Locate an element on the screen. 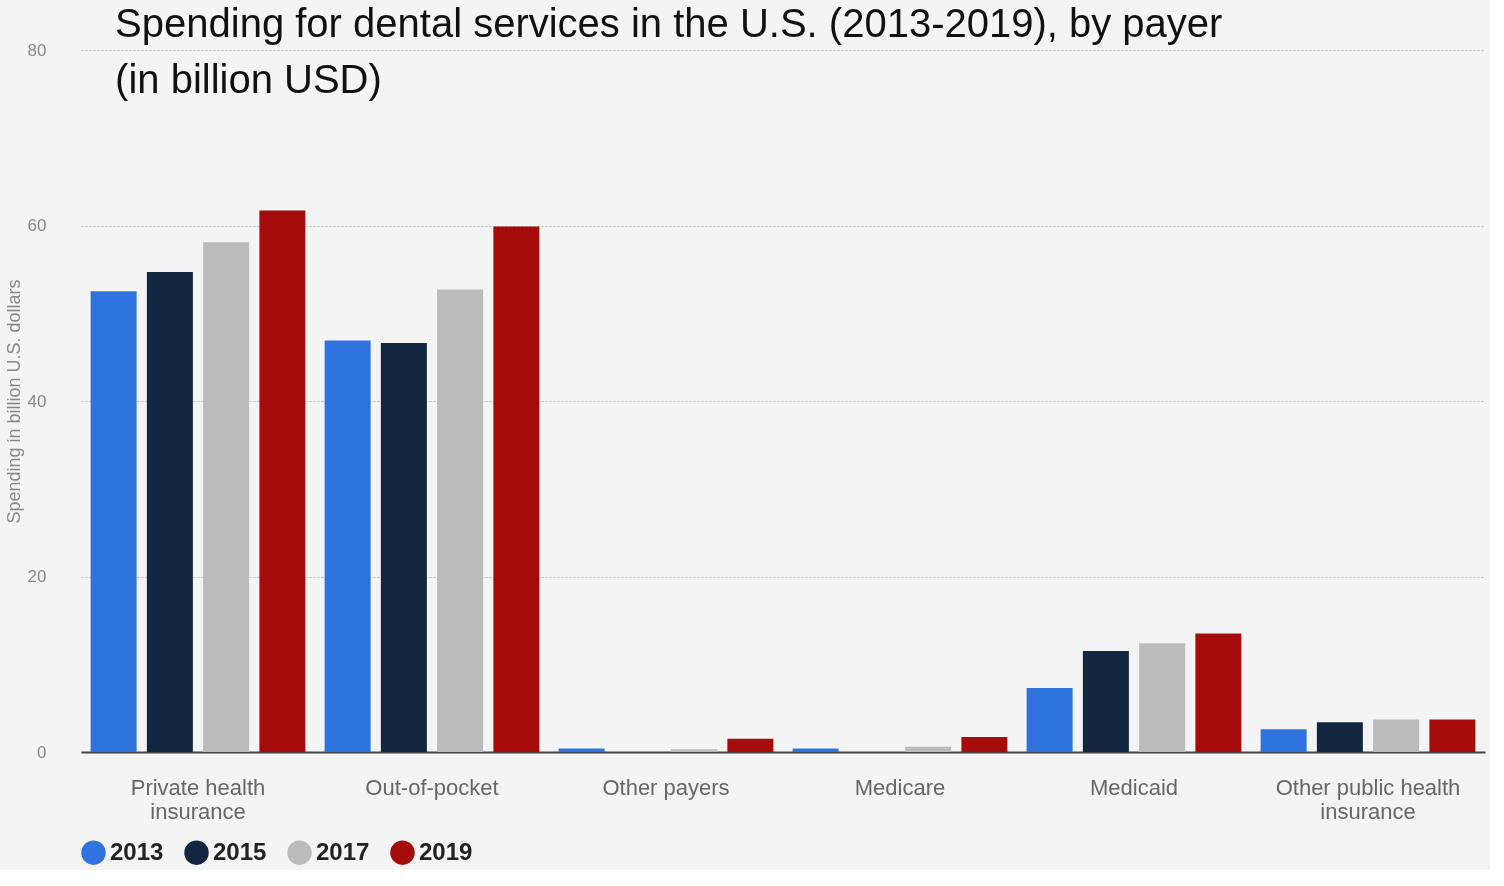 This screenshot has width=1504, height=886. y-tick-label: 40 is located at coordinates (37, 401).